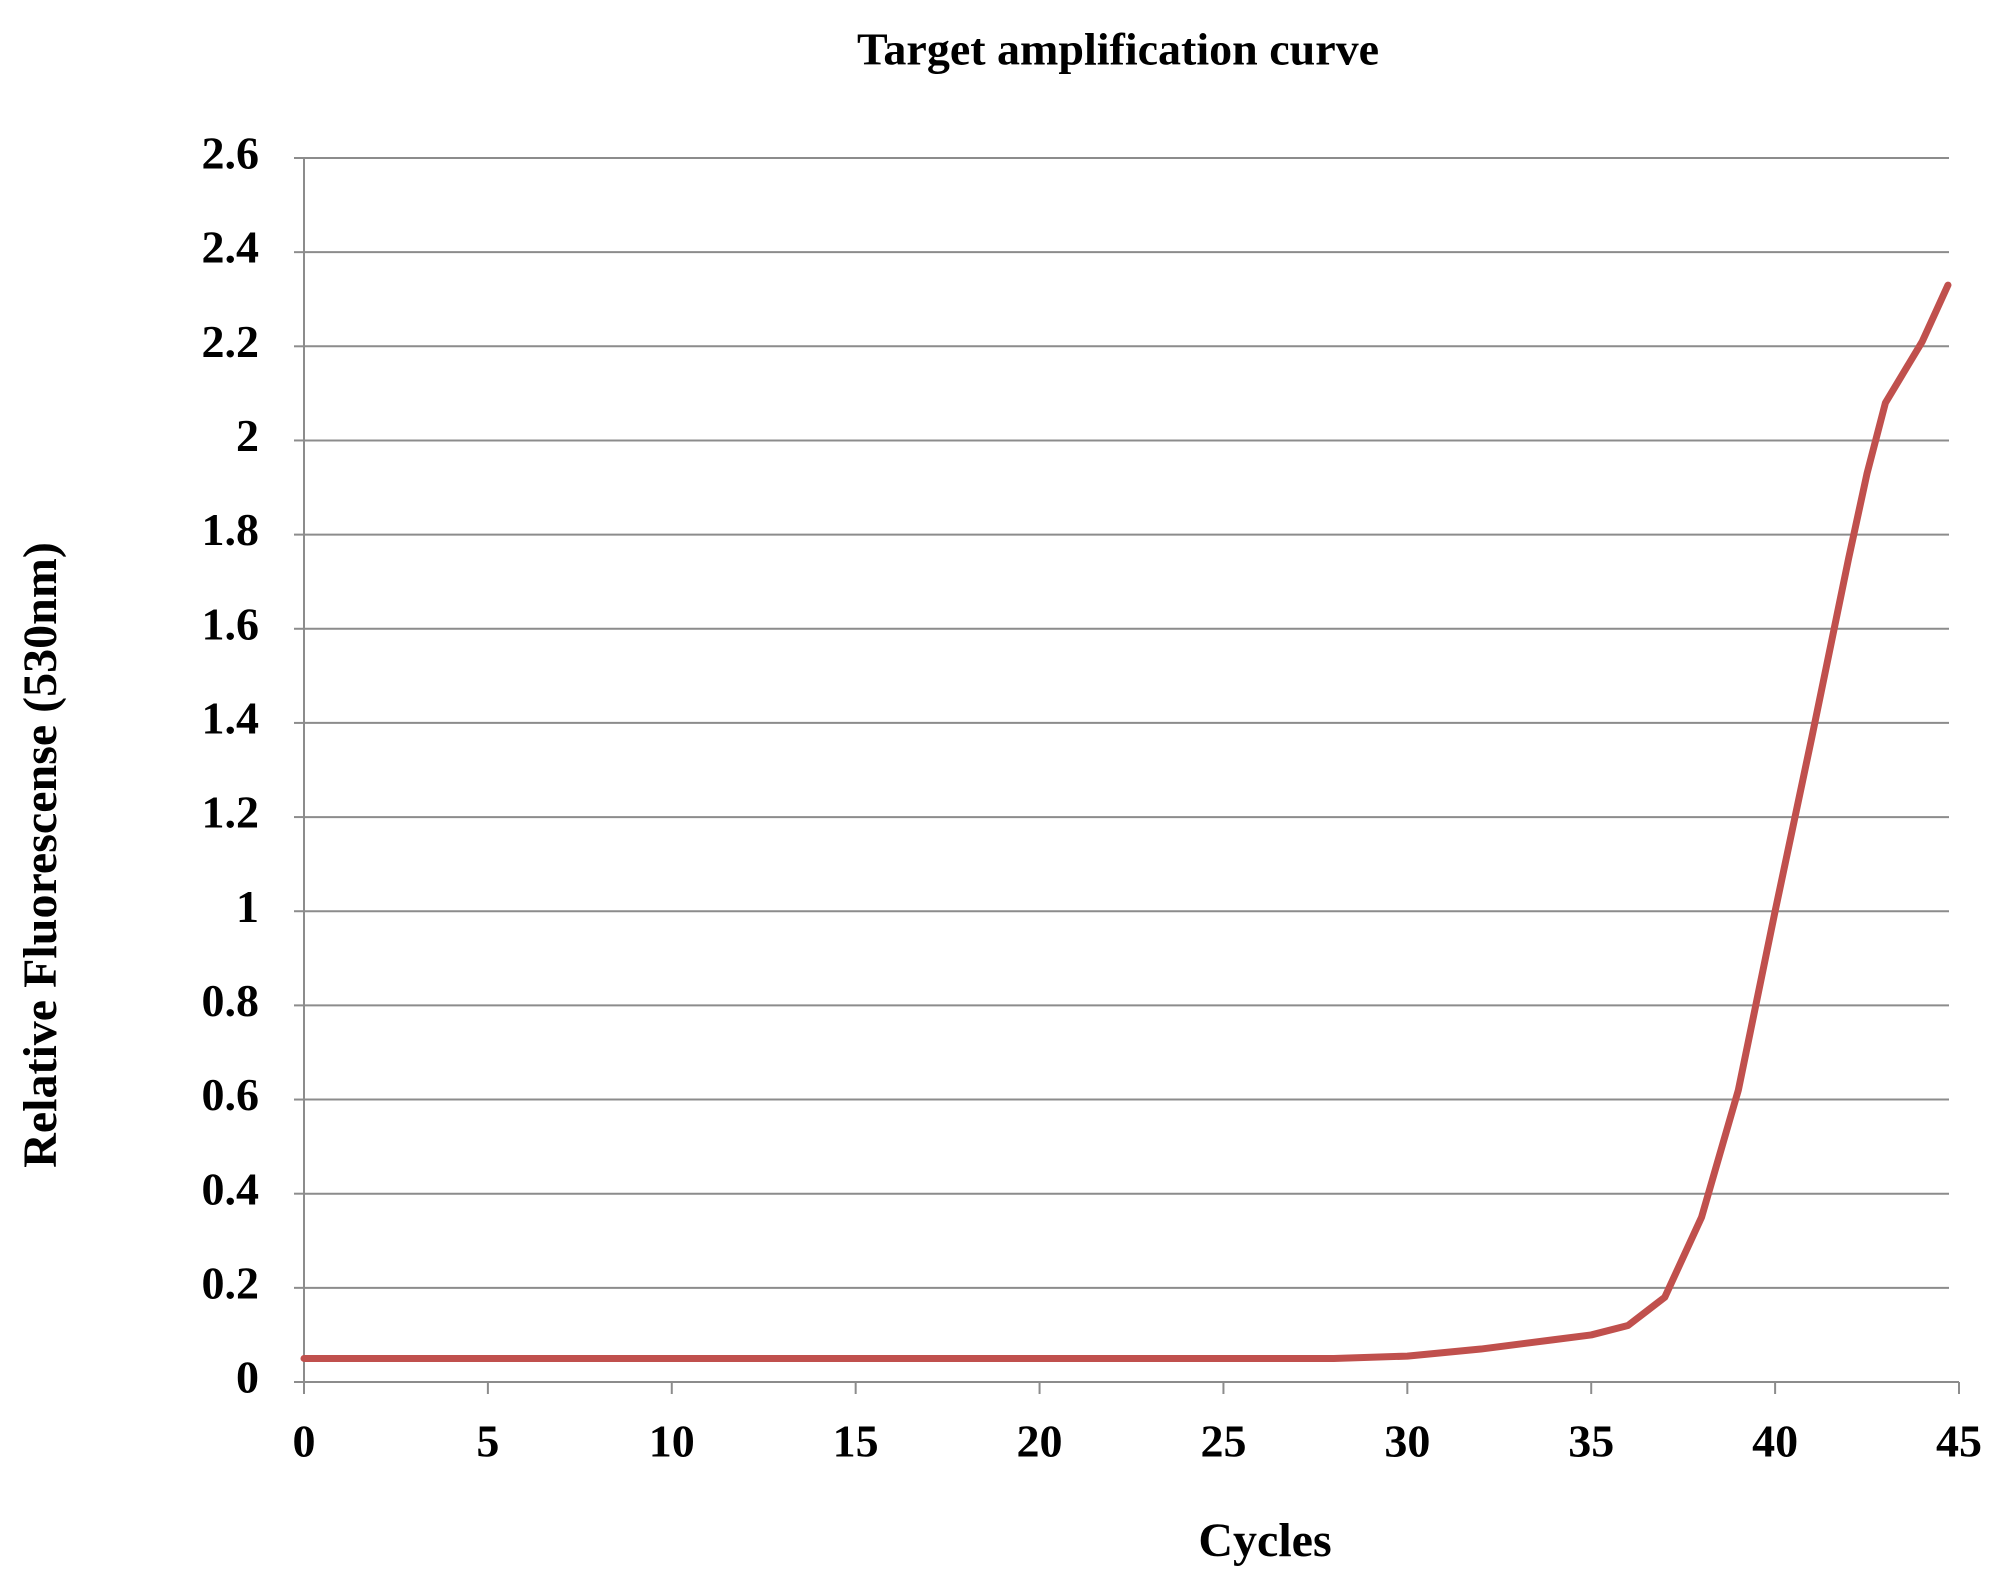 The image size is (2008, 1570). What do you see at coordinates (231, 1094) in the screenshot?
I see `y-tick-label: 0.6` at bounding box center [231, 1094].